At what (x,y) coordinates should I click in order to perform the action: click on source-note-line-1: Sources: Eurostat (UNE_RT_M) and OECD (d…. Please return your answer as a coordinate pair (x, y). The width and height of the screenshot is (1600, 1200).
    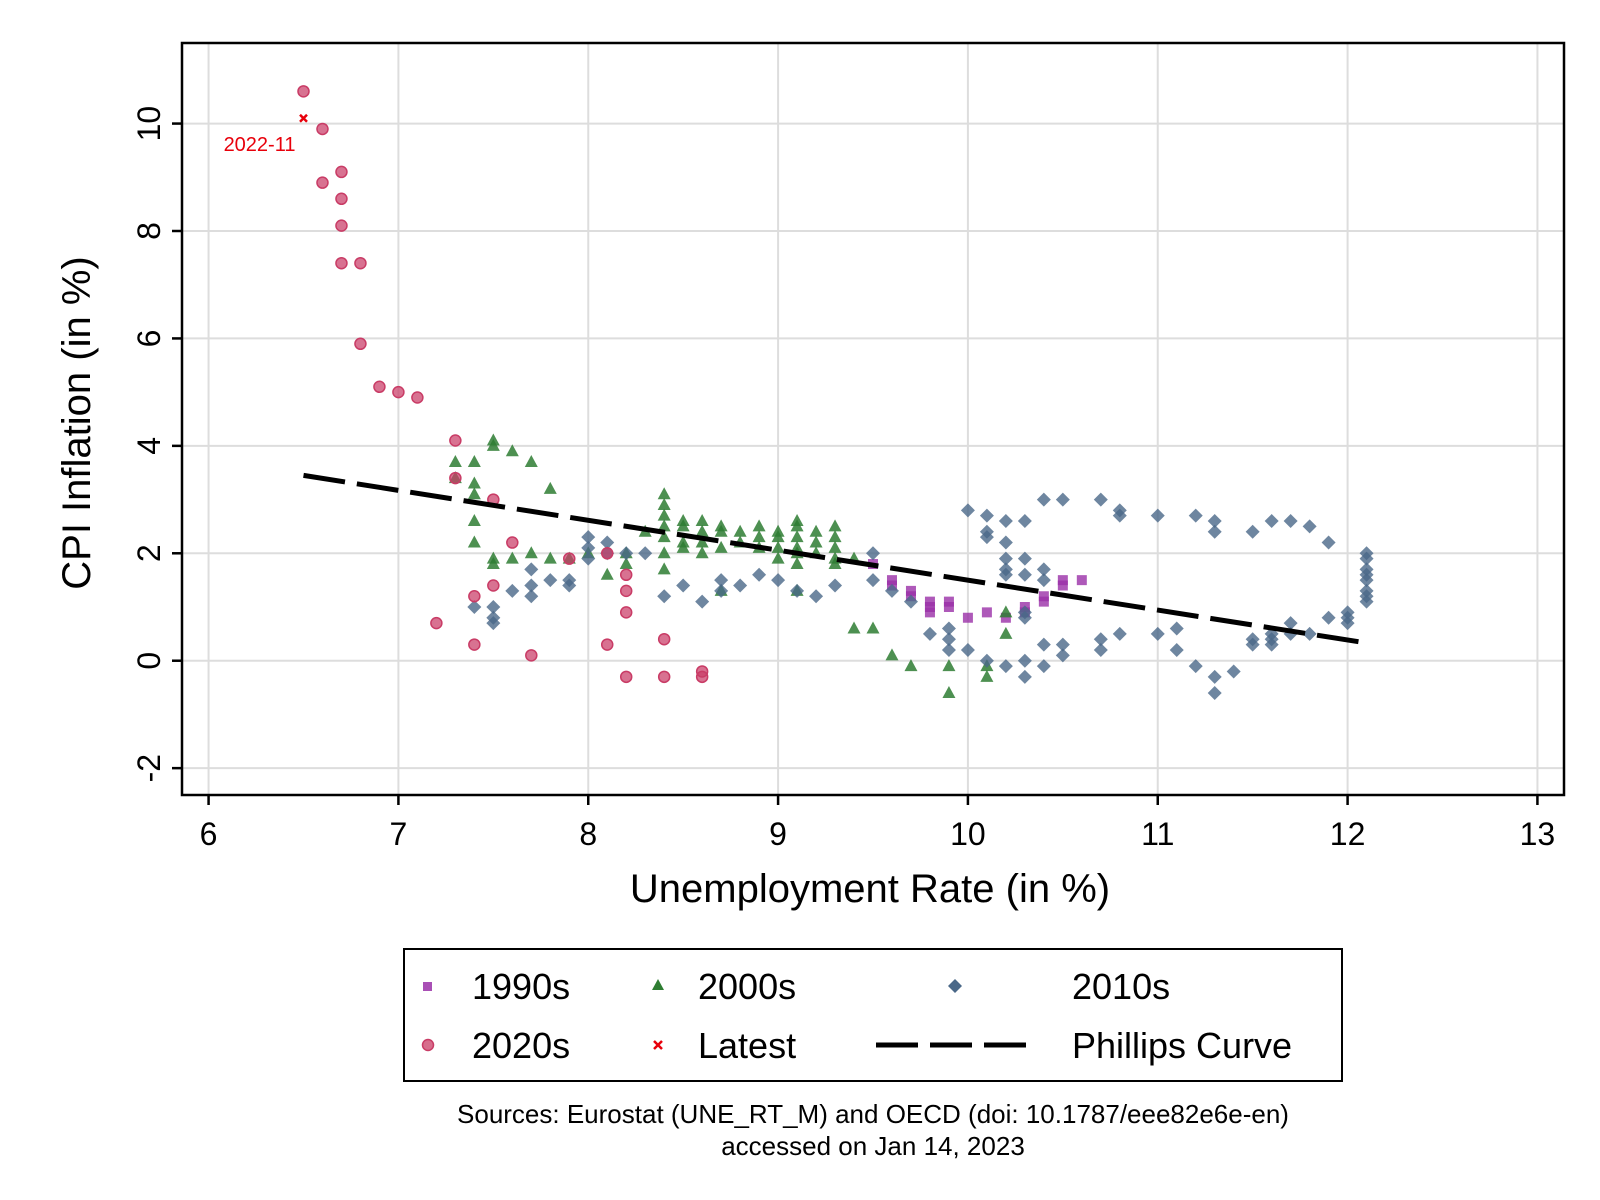
    Looking at the image, I should click on (873, 1114).